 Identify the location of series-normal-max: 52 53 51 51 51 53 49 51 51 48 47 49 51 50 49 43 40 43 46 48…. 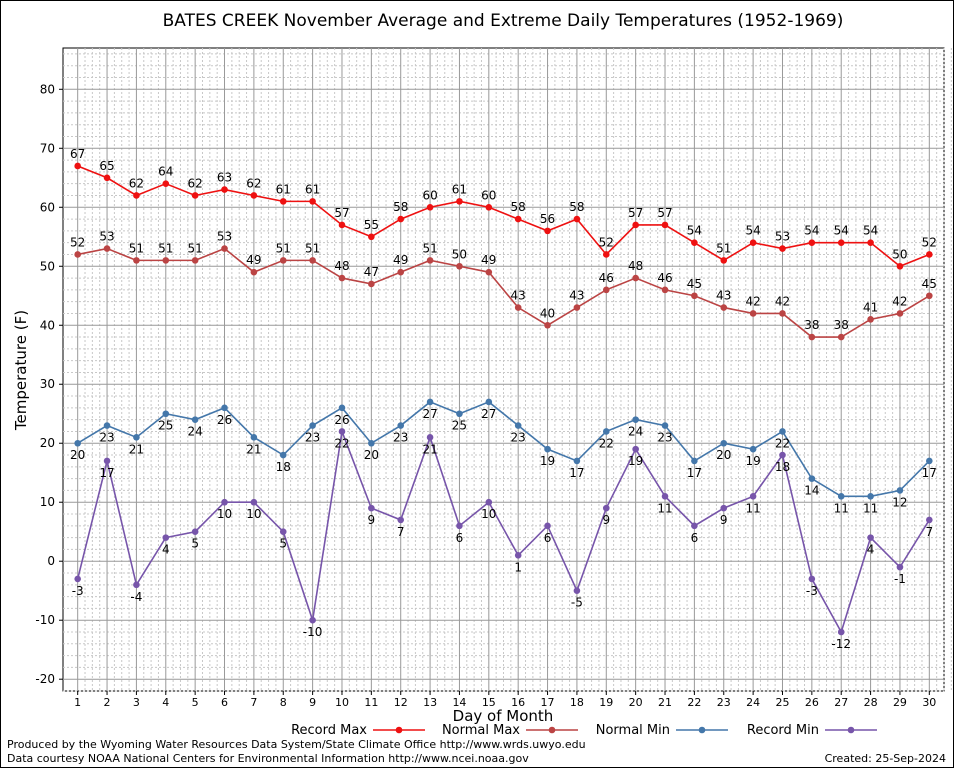
(503, 285).